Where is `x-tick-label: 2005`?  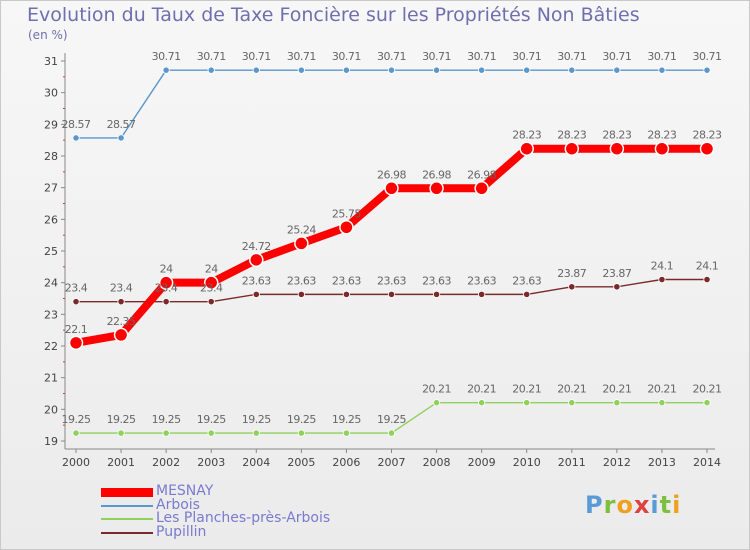 x-tick-label: 2005 is located at coordinates (301, 462).